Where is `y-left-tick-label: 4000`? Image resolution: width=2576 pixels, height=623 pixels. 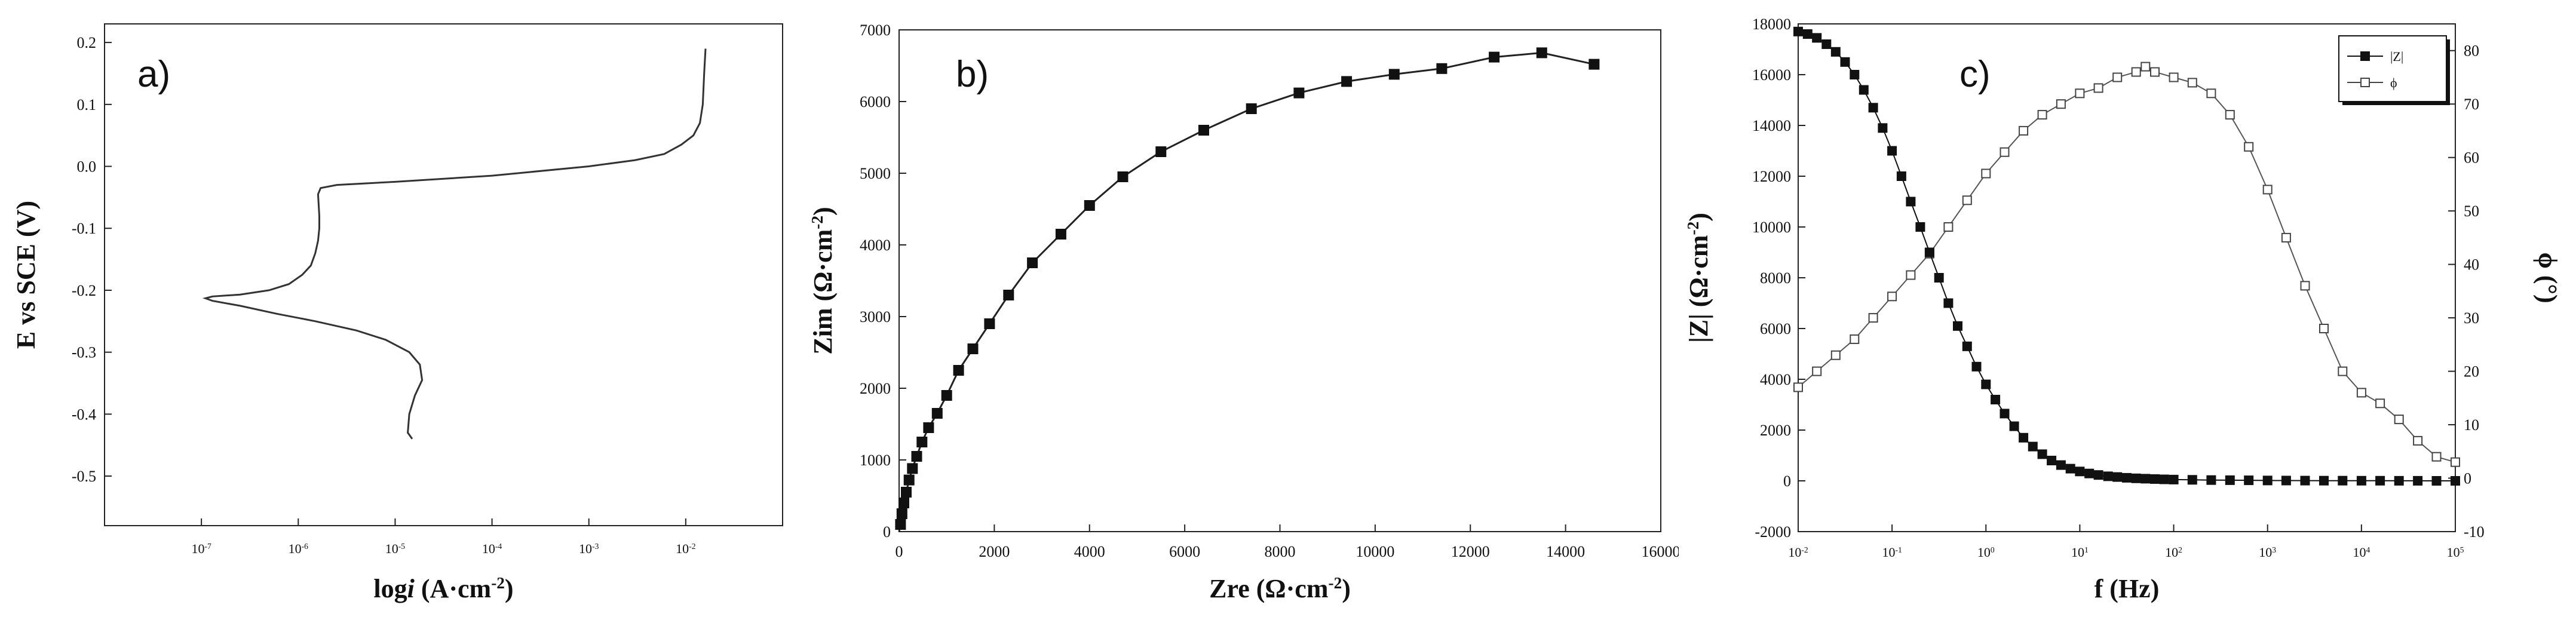 y-left-tick-label: 4000 is located at coordinates (1775, 379).